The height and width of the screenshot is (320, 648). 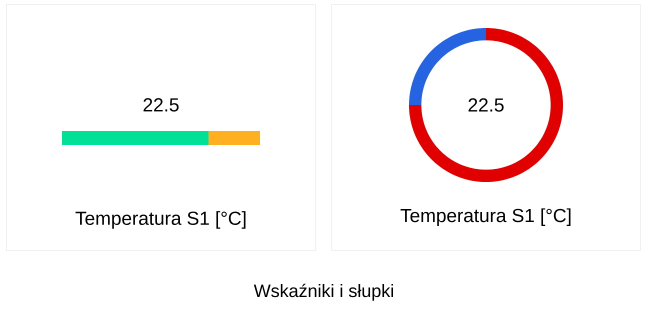 What do you see at coordinates (324, 292) in the screenshot?
I see `text: Wskaźniki i słupki` at bounding box center [324, 292].